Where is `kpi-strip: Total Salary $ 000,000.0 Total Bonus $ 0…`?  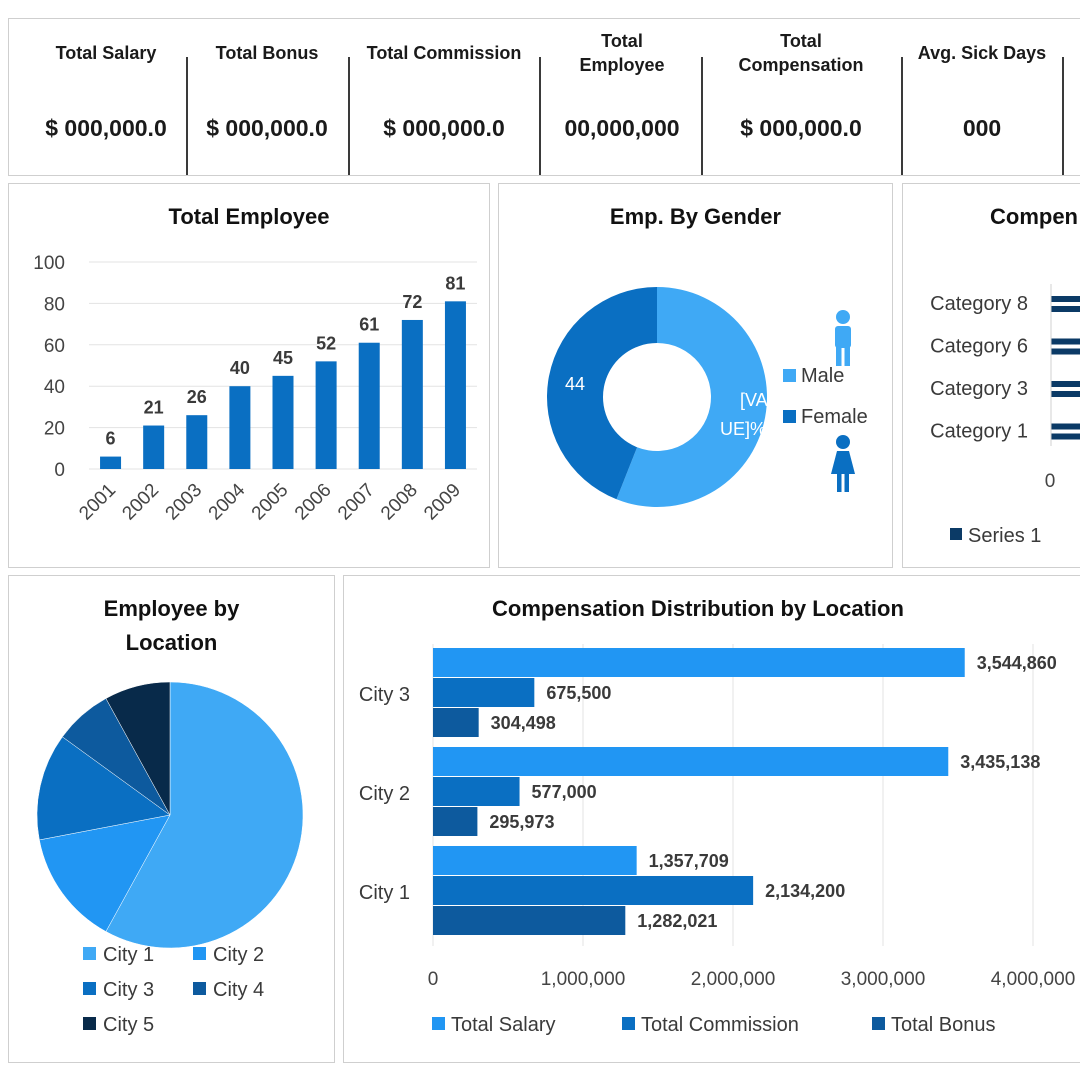
kpi-strip: Total Salary $ 000,000.0 Total Bonus $ 0… is located at coordinates (544, 97).